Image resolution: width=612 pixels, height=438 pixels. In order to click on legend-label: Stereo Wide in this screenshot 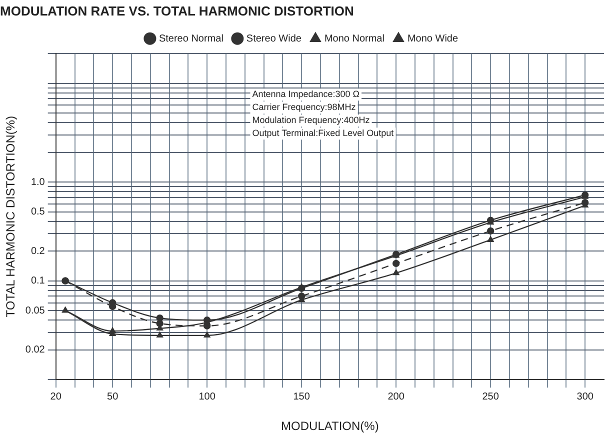, I will do `click(274, 38)`.